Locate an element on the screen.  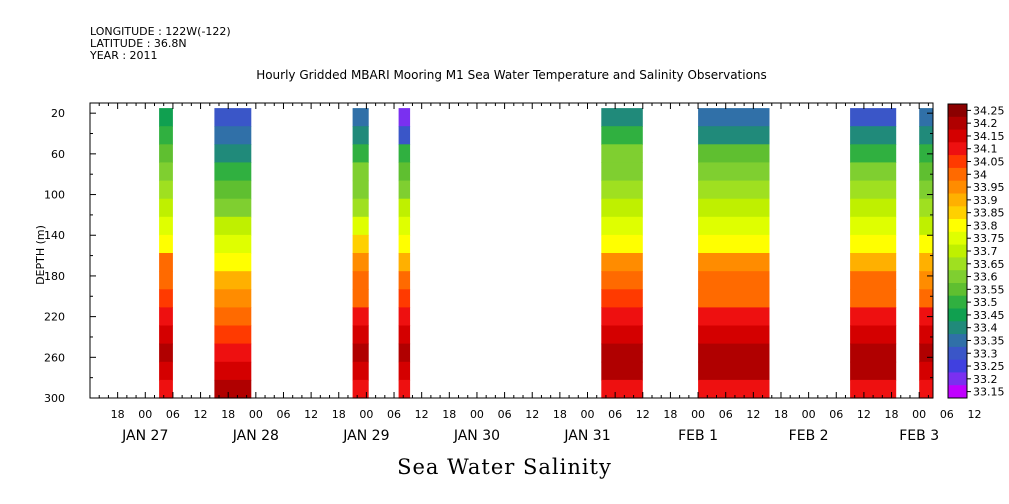
year-label: YEAR : 2011 is located at coordinates (124, 55).